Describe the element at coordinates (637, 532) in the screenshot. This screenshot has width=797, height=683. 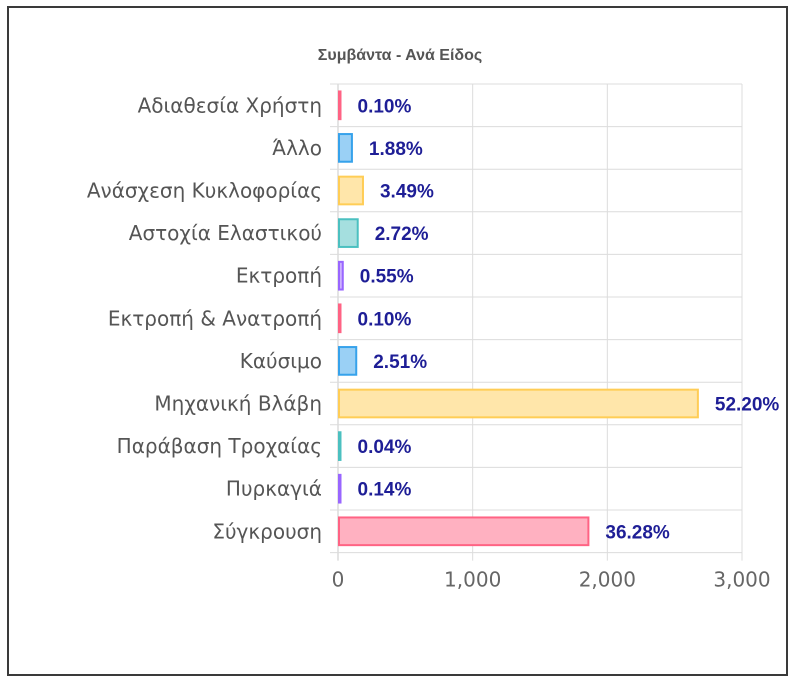
I see `data-label: 36.28%` at that location.